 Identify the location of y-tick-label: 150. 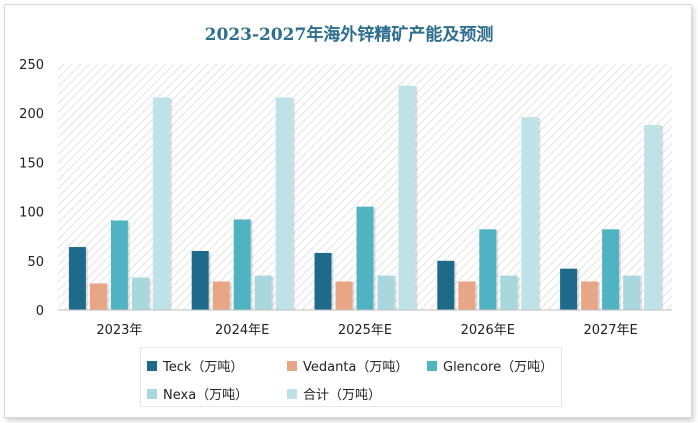
(31, 163).